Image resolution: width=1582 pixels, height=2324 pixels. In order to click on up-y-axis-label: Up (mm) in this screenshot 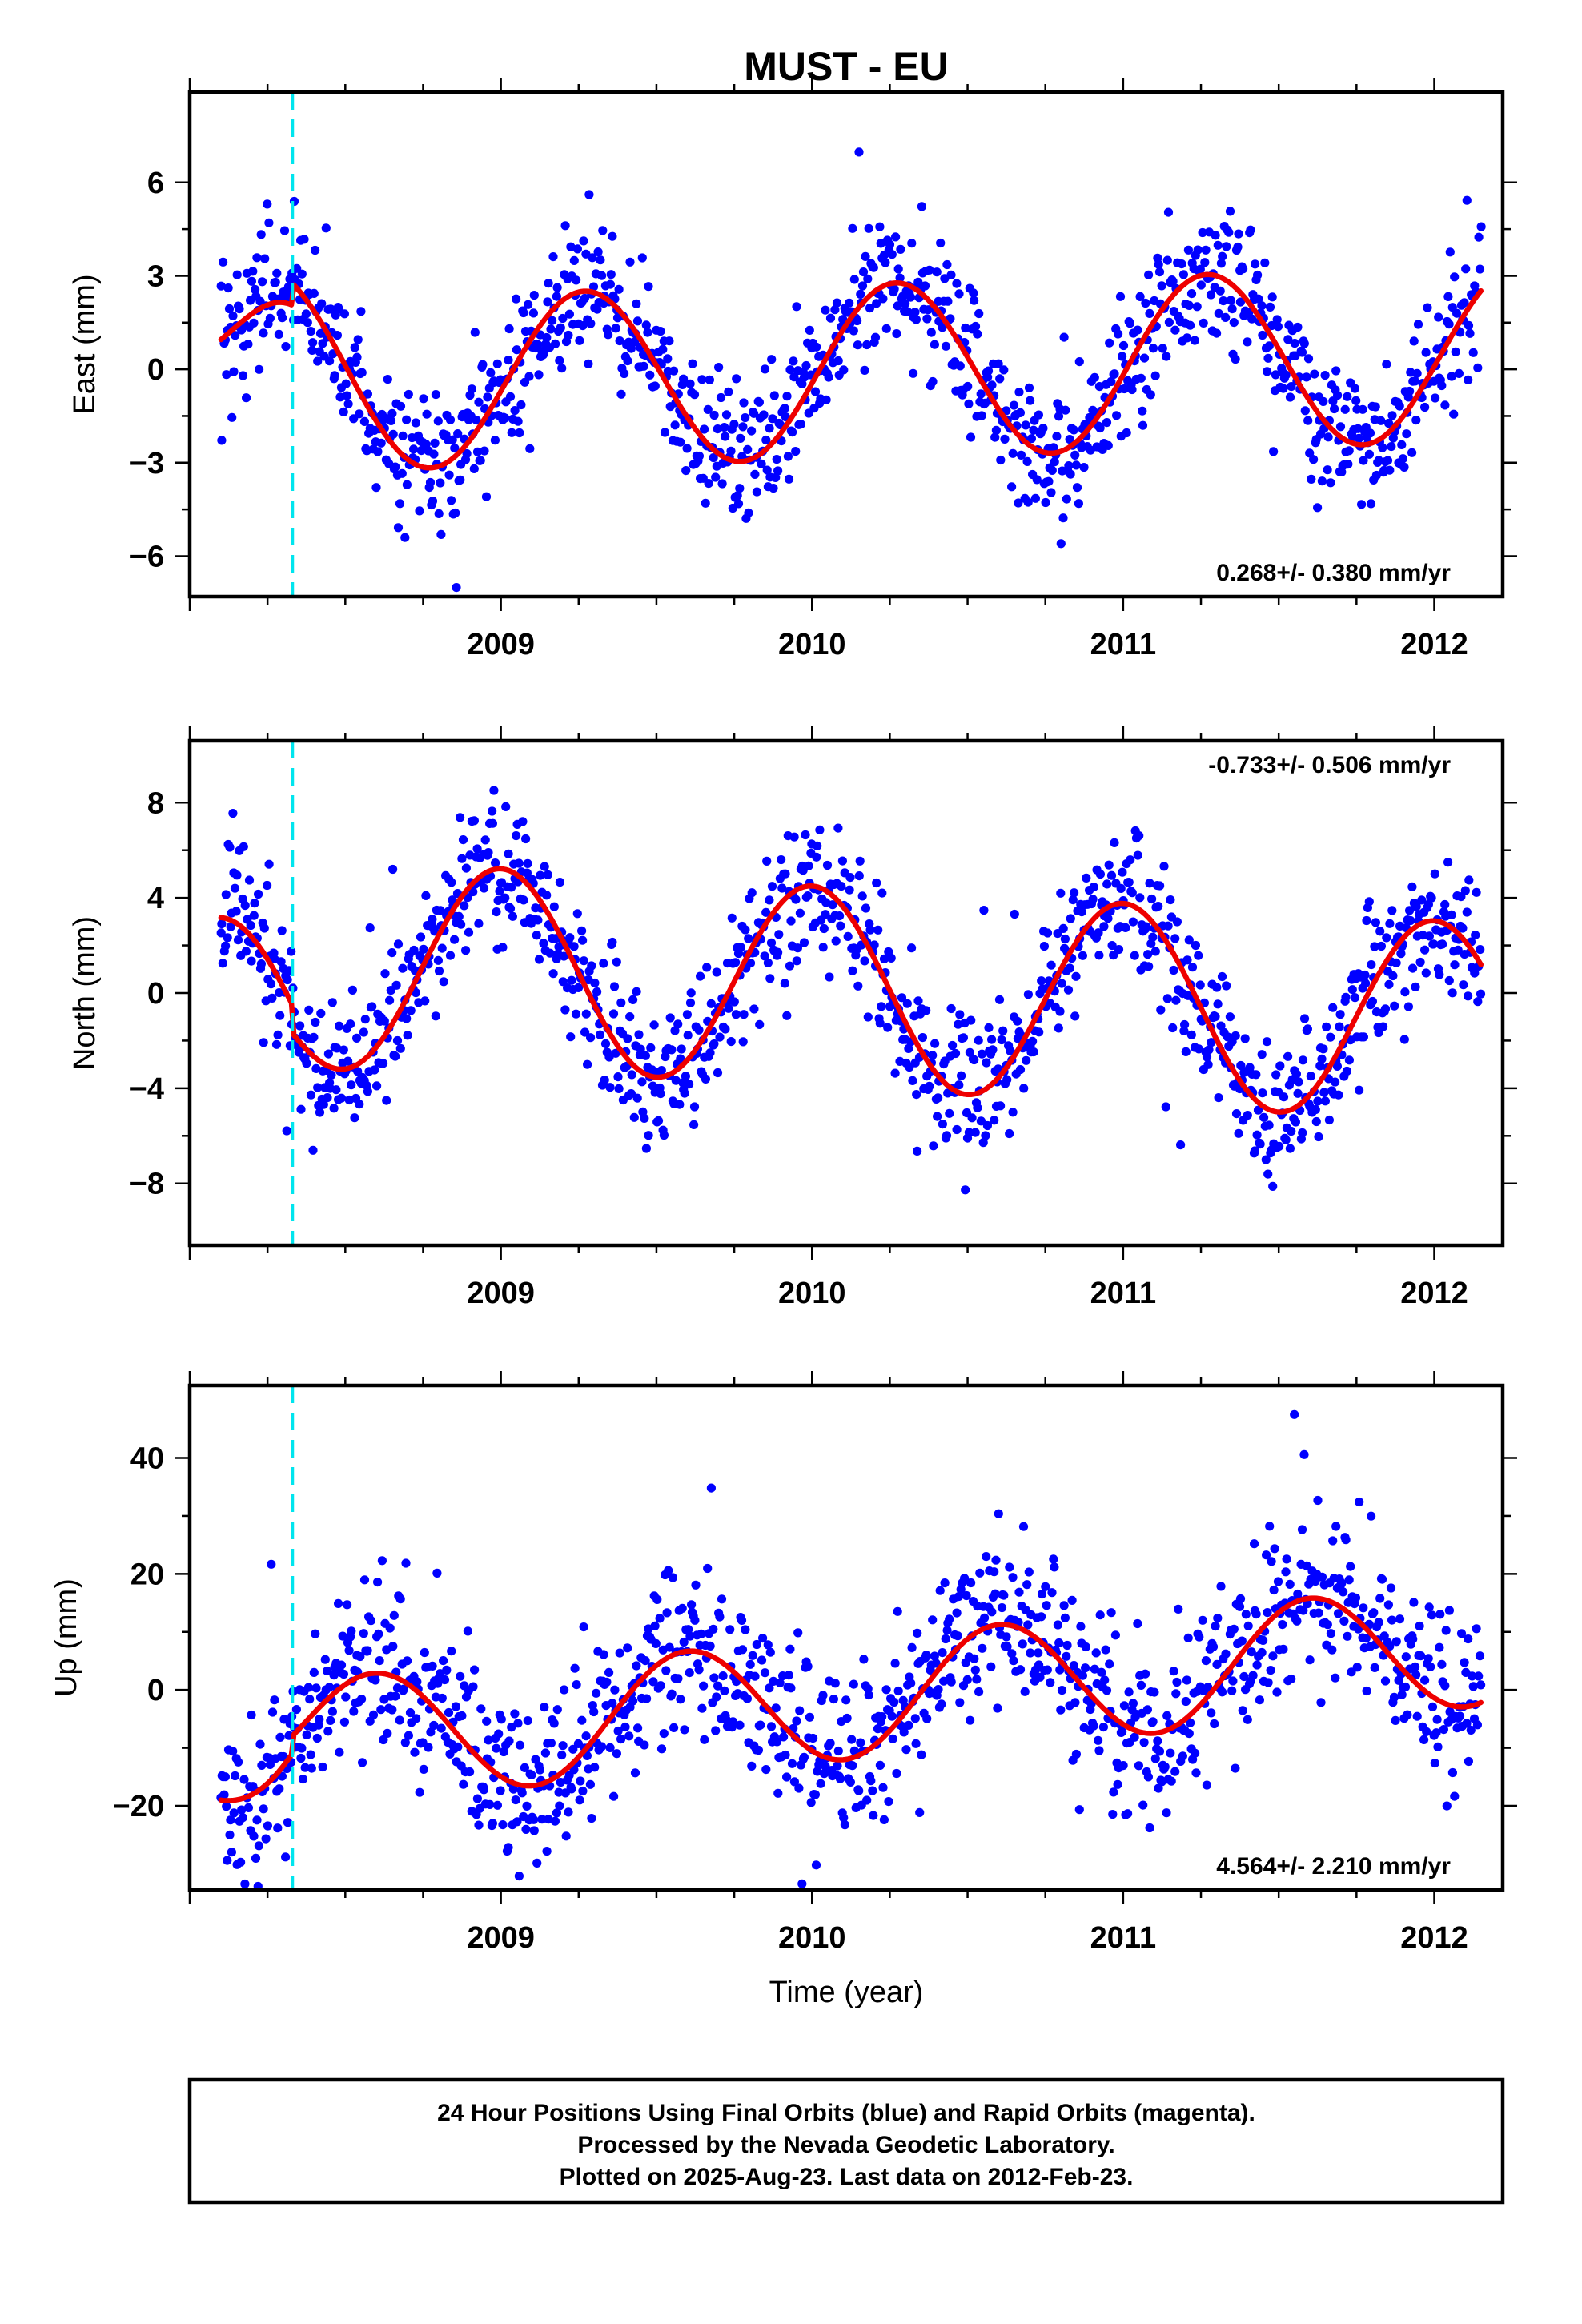, I will do `click(66, 1637)`.